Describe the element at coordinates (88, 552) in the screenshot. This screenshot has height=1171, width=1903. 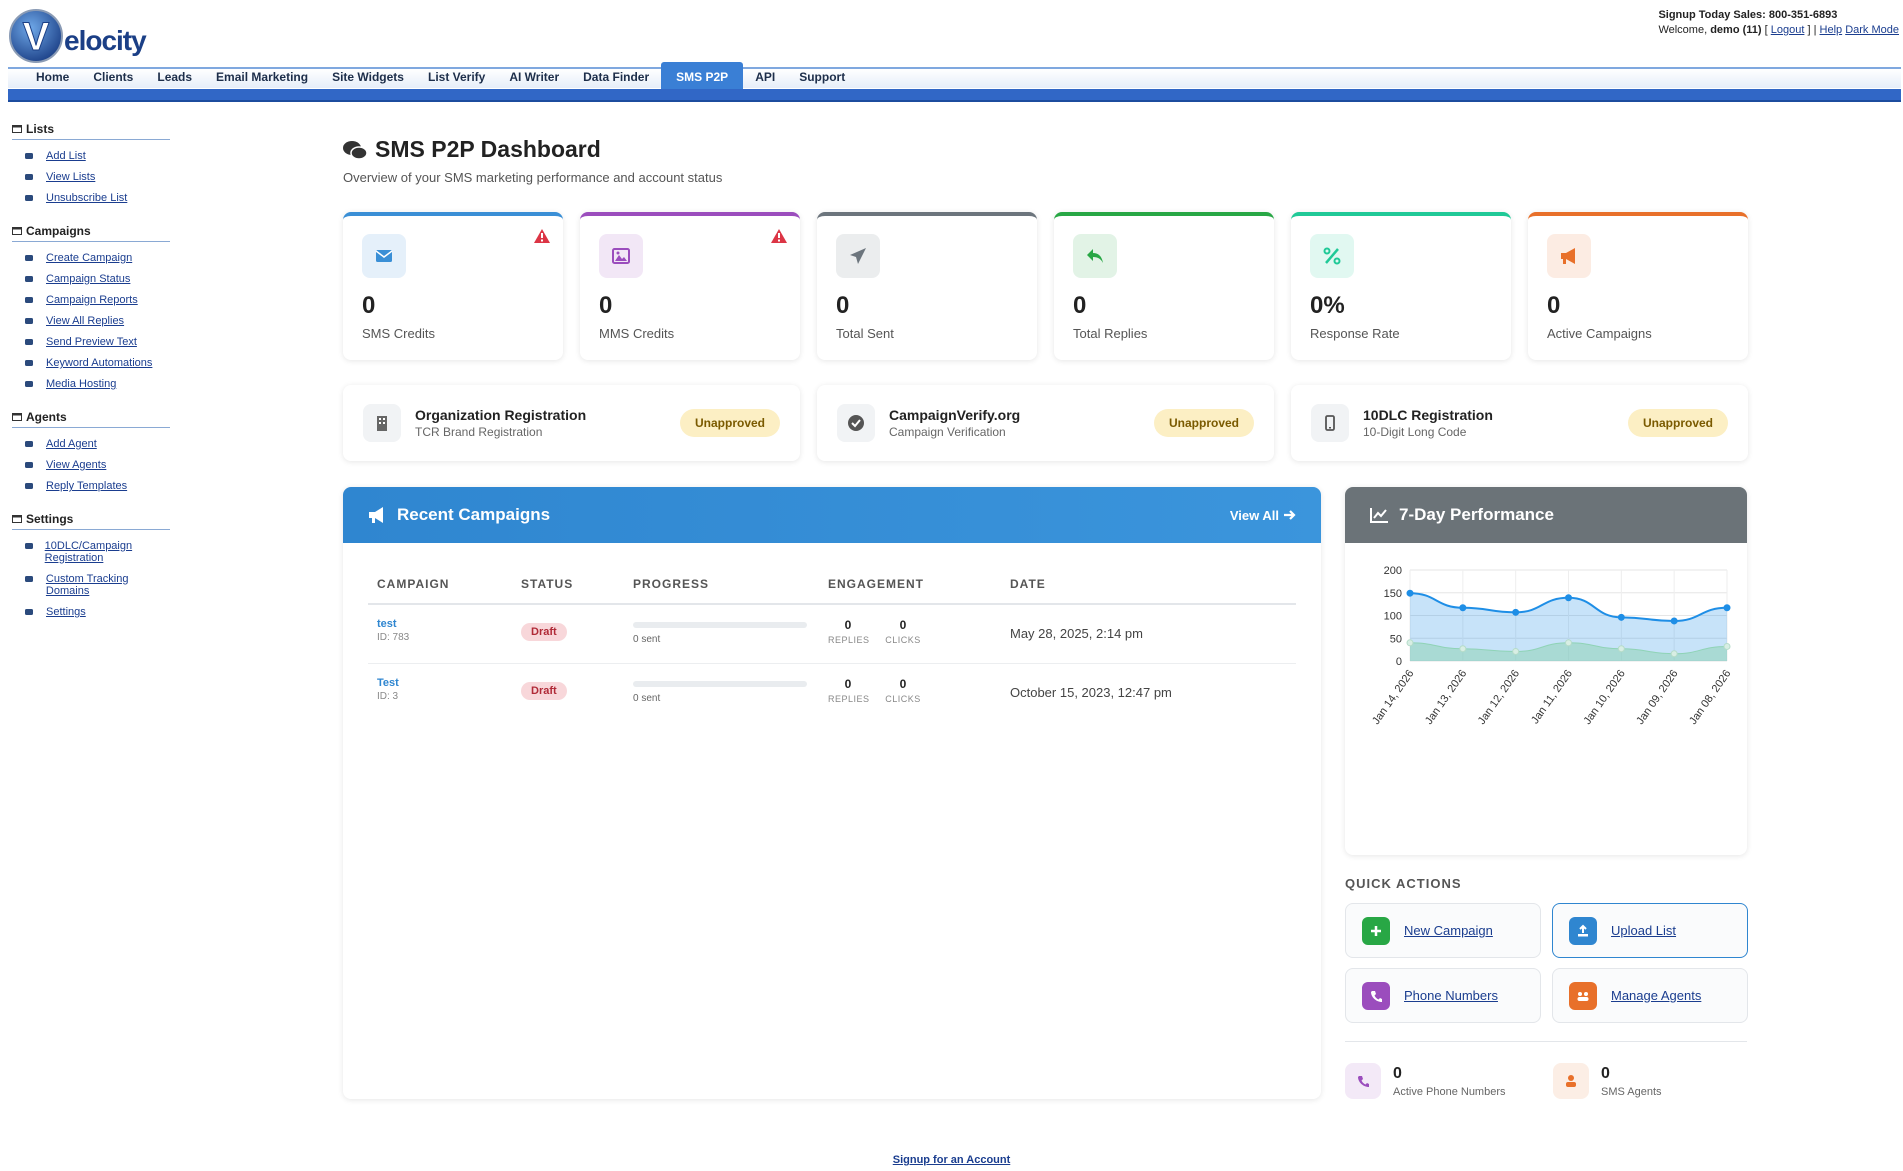
I see `sidebar-link: 10DLC/Campaign Registration` at that location.